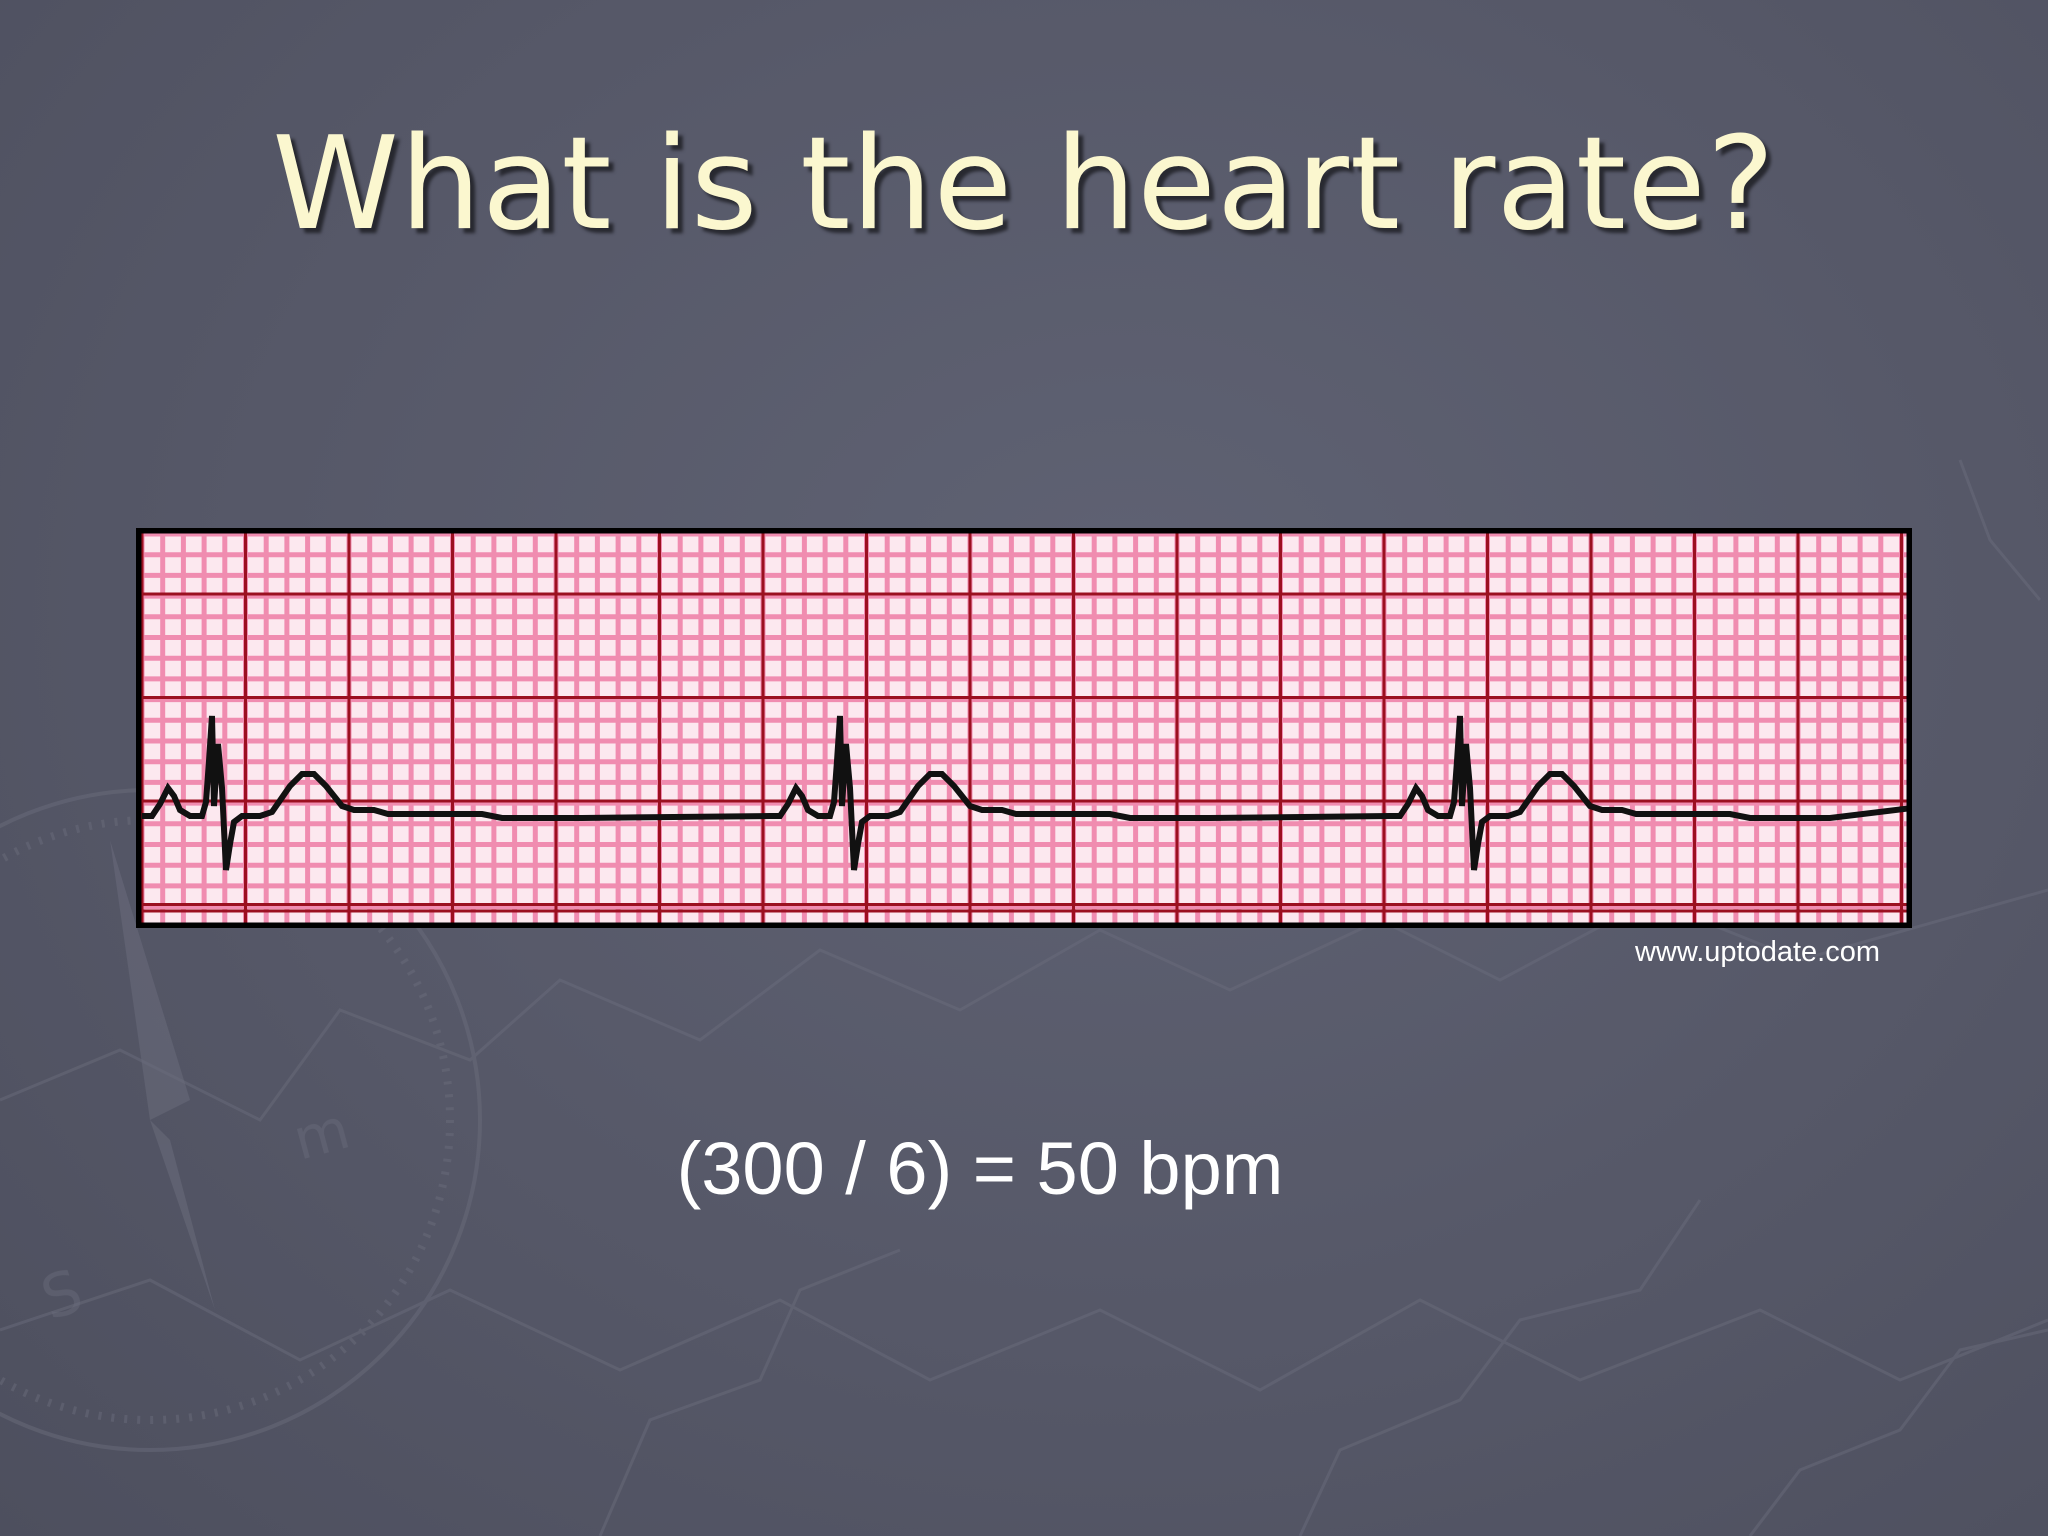  What do you see at coordinates (1757, 952) in the screenshot?
I see `source-credit: www.uptodate.com` at bounding box center [1757, 952].